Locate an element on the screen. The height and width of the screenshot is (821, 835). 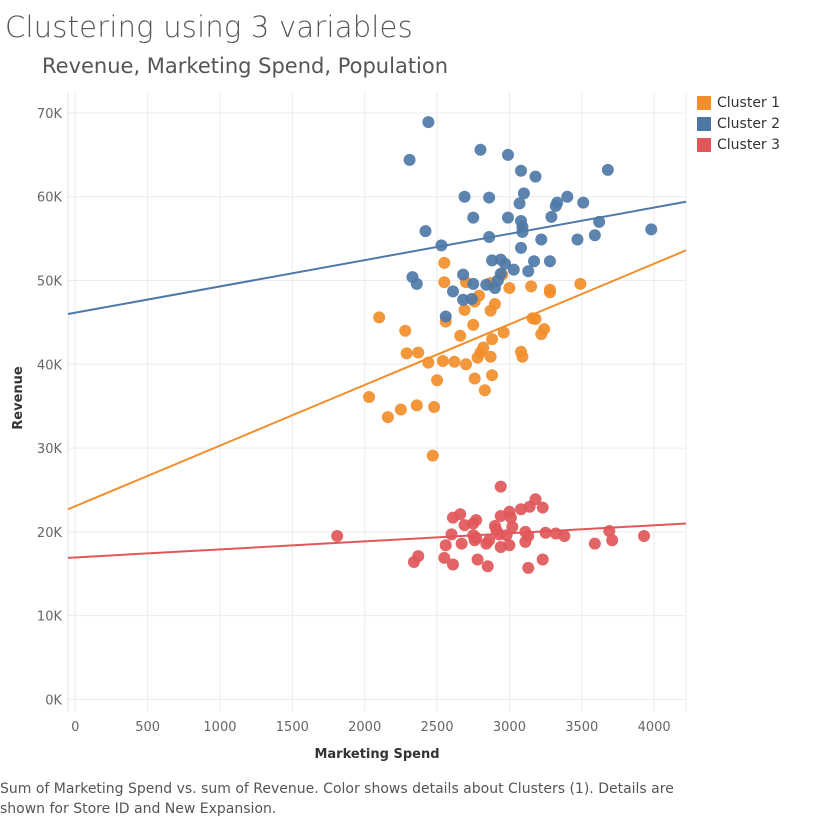
legend-item-cluster-3: Cluster 3 is located at coordinates (738, 144).